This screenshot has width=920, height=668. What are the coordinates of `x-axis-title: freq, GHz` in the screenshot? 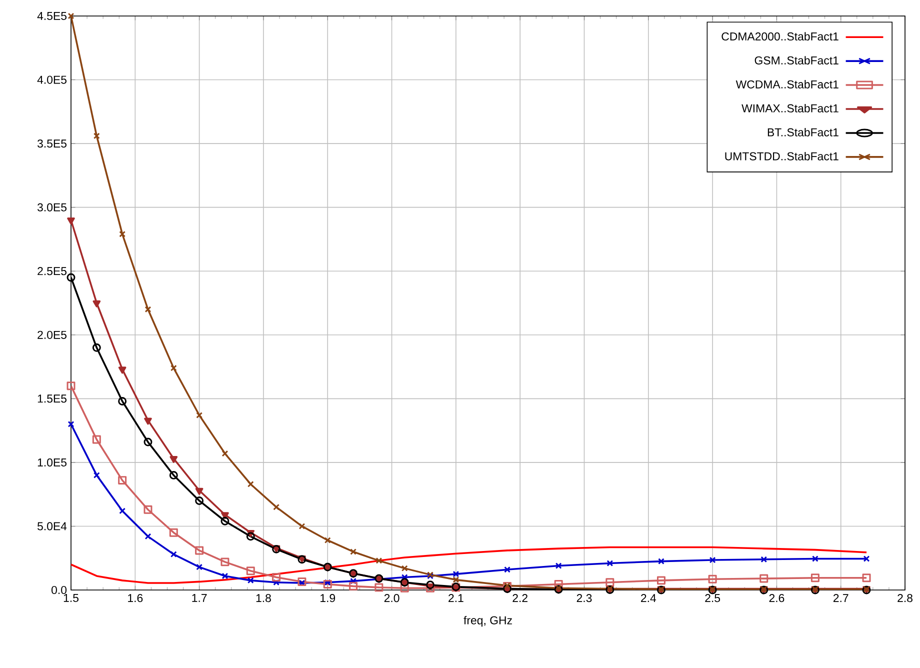 It's located at (488, 621).